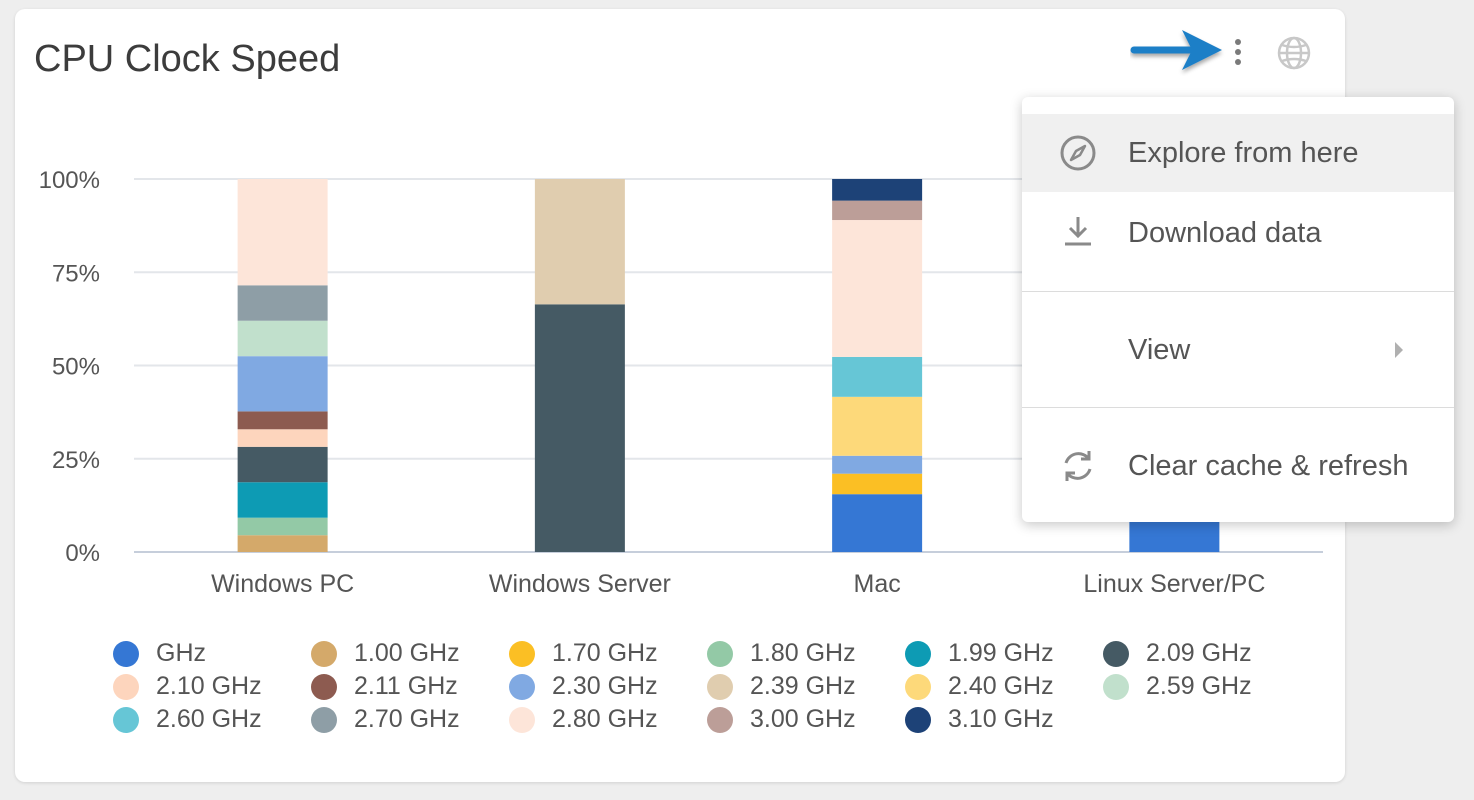 Image resolution: width=1474 pixels, height=800 pixels. What do you see at coordinates (1238, 350) in the screenshot?
I see `view-menu-item: View` at bounding box center [1238, 350].